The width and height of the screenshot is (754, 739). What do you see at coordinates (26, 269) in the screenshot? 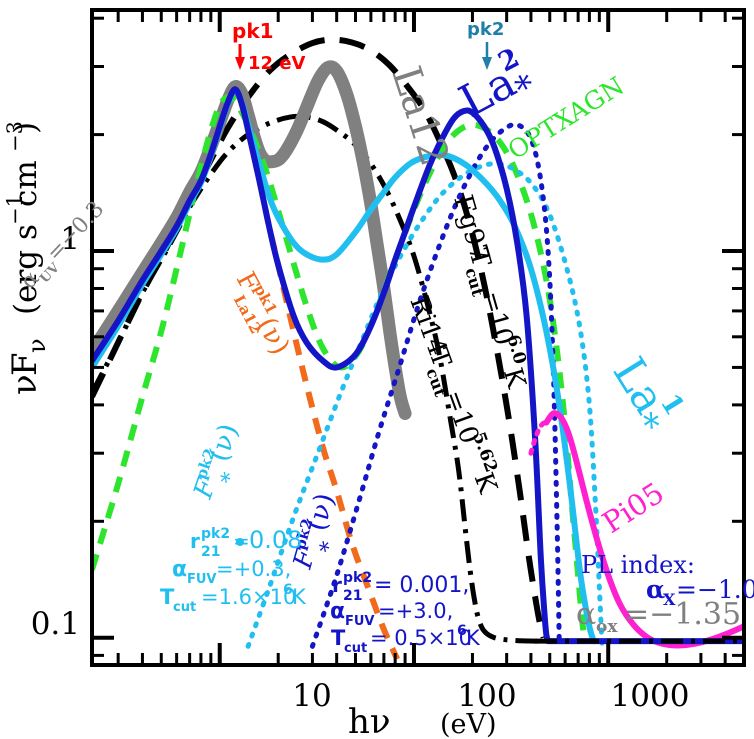
I see `yaxis-units-open: (erg s` at bounding box center [26, 269].